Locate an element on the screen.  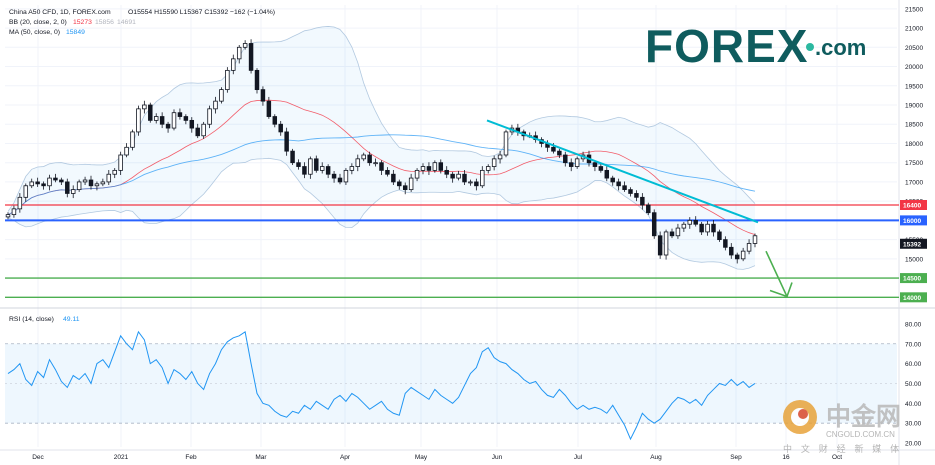
time-tick-label: Jun is located at coordinates (497, 457).